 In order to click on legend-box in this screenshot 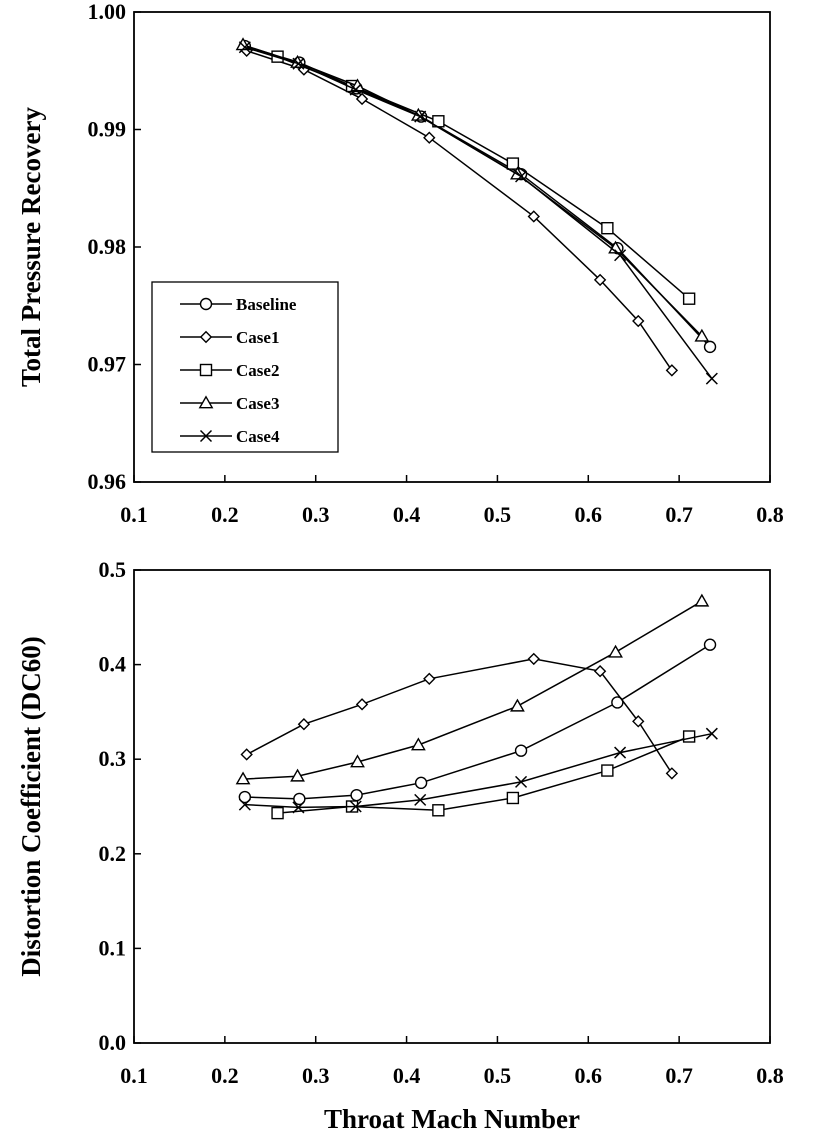, I will do `click(245, 367)`.